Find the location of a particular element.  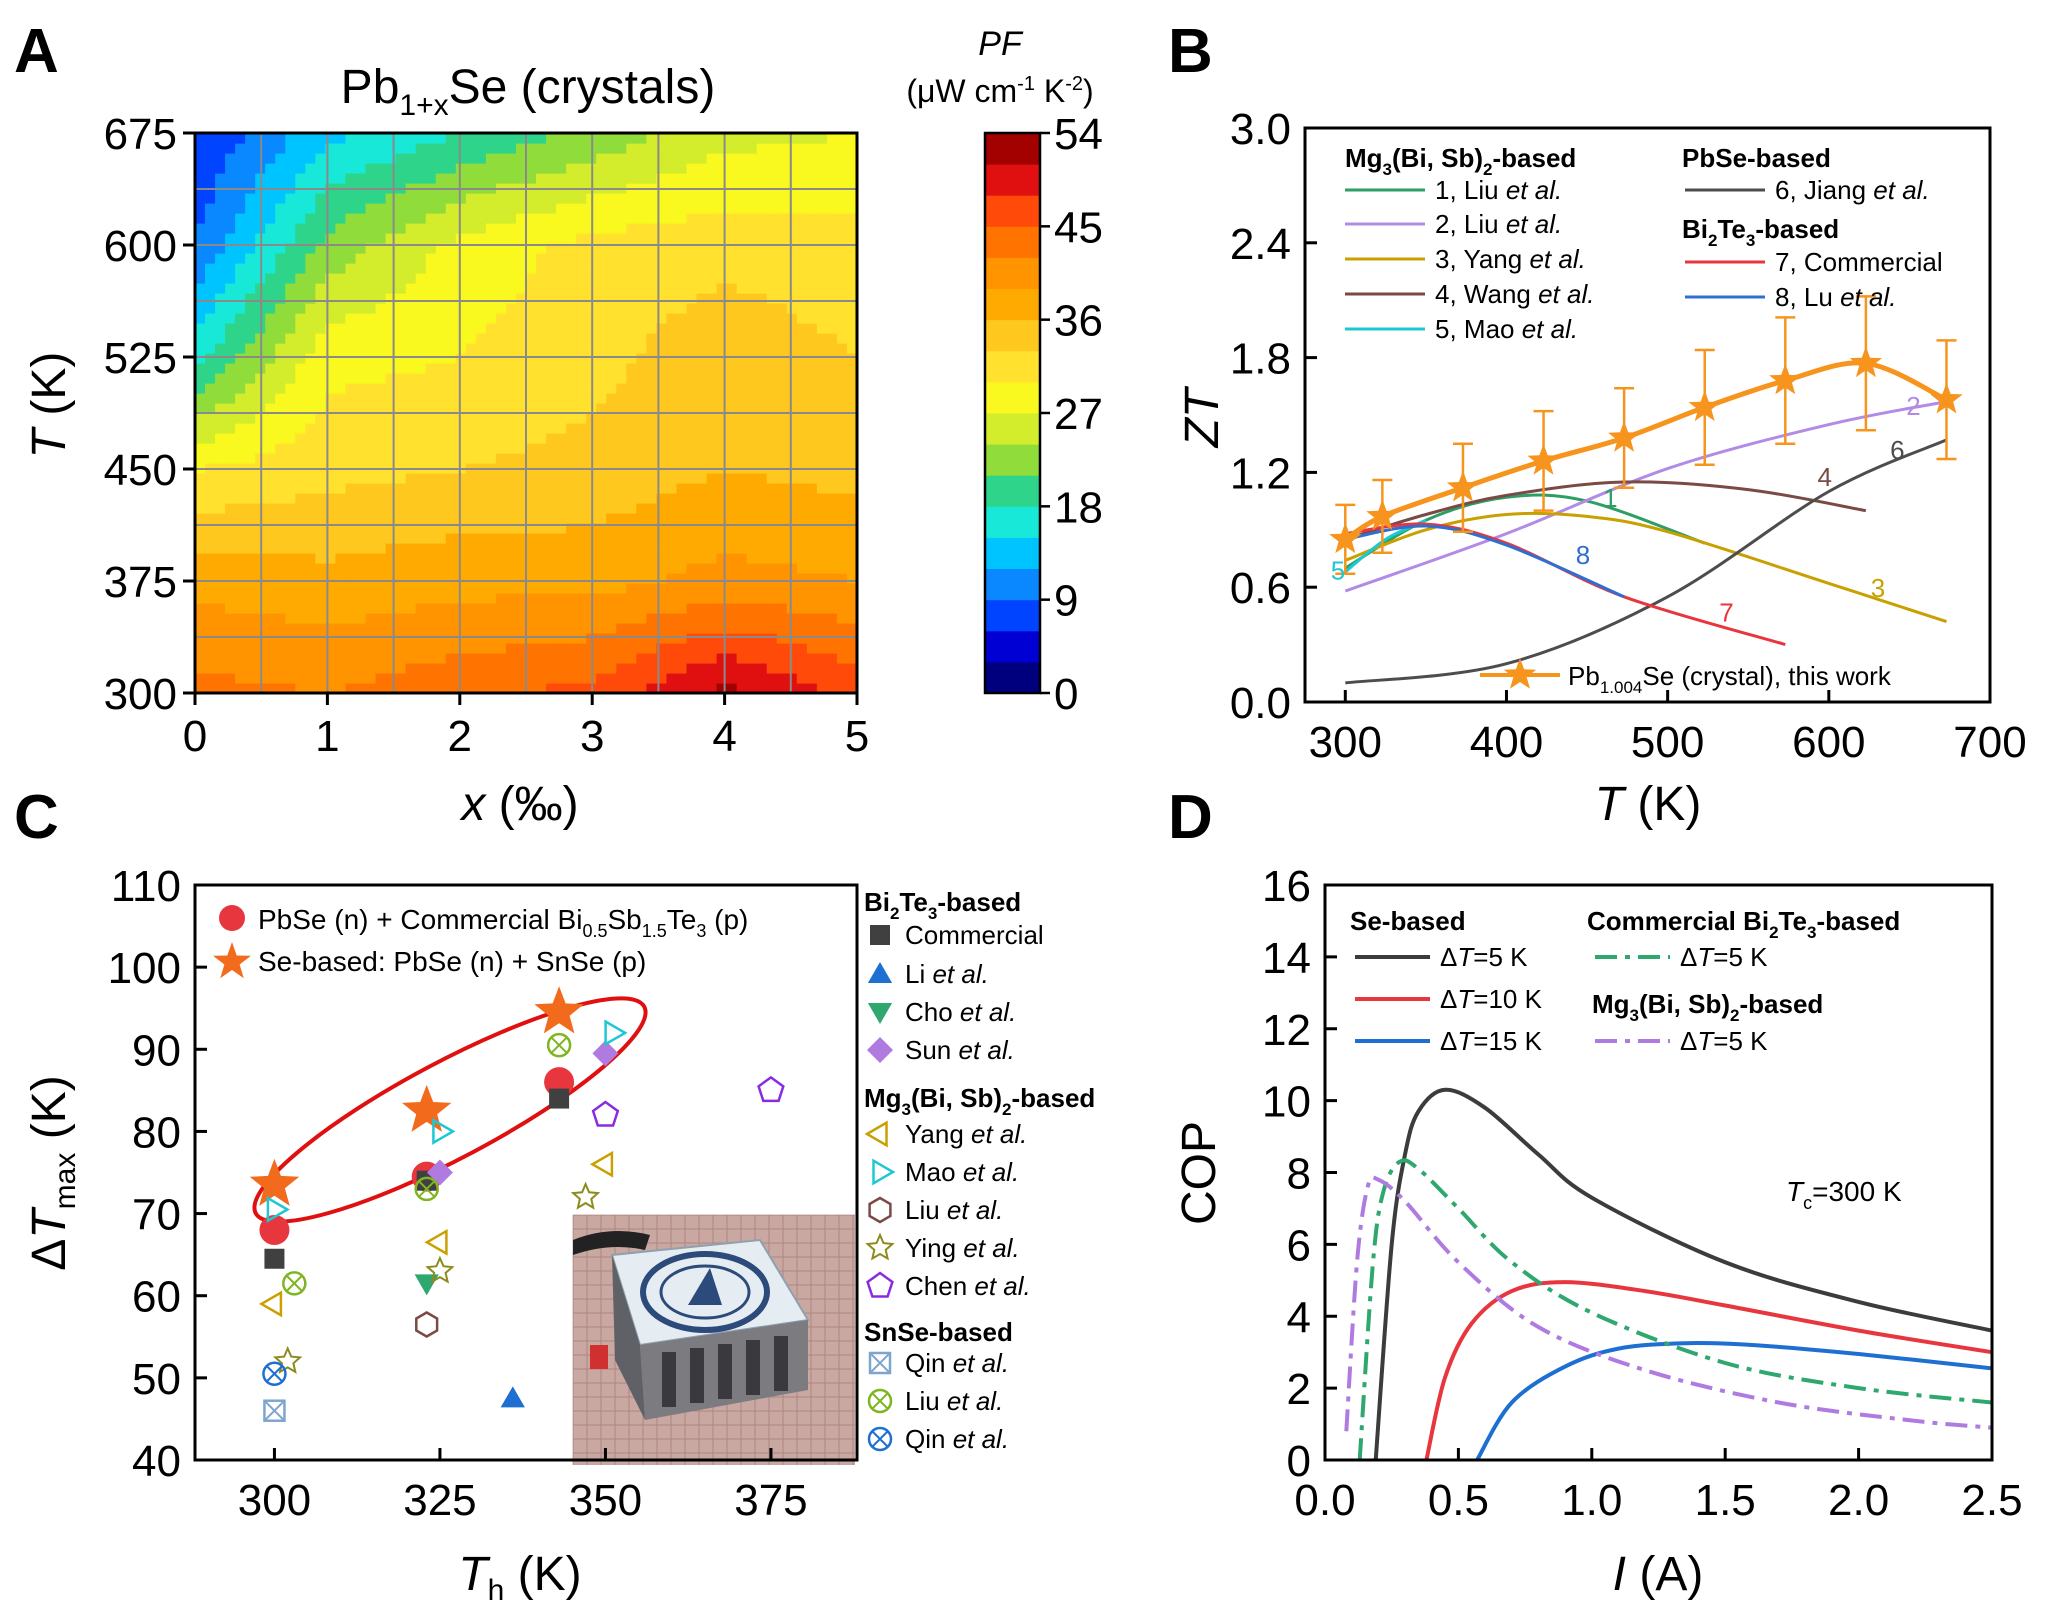

colorbar-tick-label: 54 is located at coordinates (1078, 134).